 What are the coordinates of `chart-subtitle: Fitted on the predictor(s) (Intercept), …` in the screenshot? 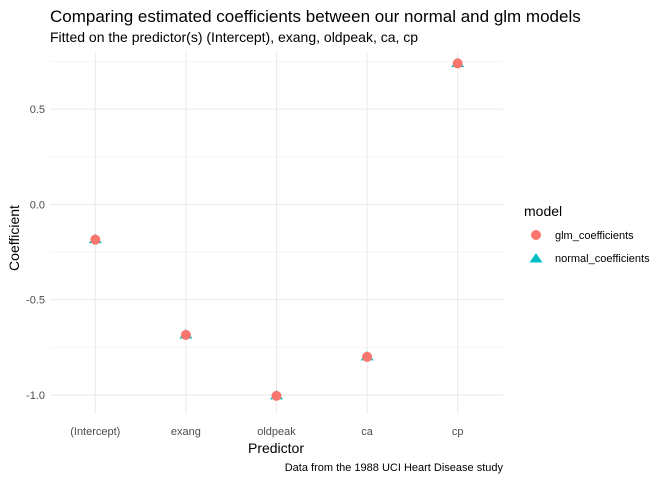 It's located at (234, 37).